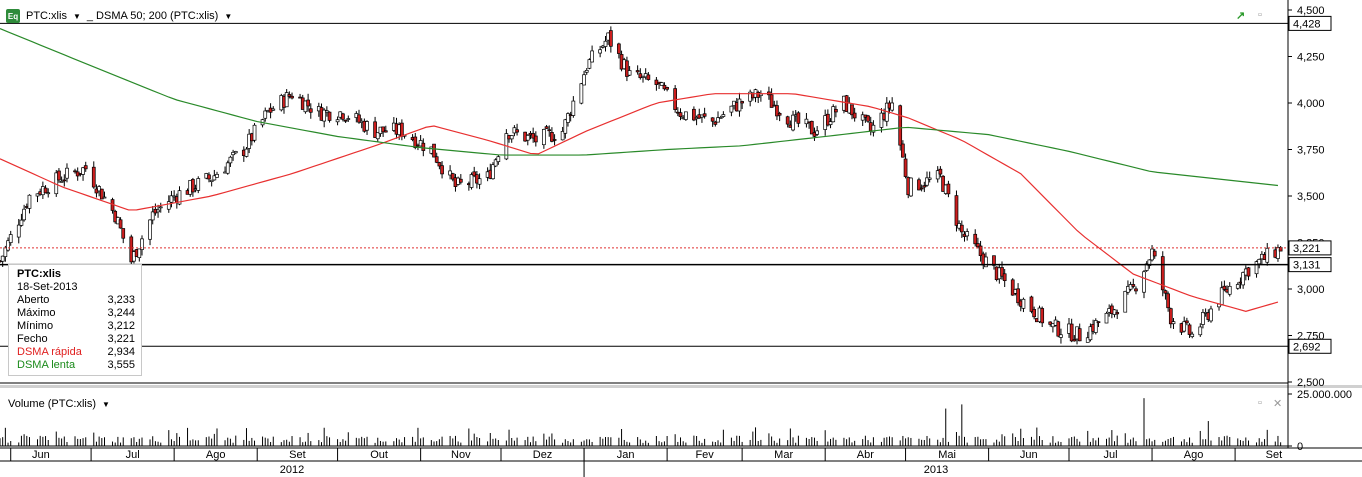  What do you see at coordinates (865, 455) in the screenshot?
I see `month-label: Abr` at bounding box center [865, 455].